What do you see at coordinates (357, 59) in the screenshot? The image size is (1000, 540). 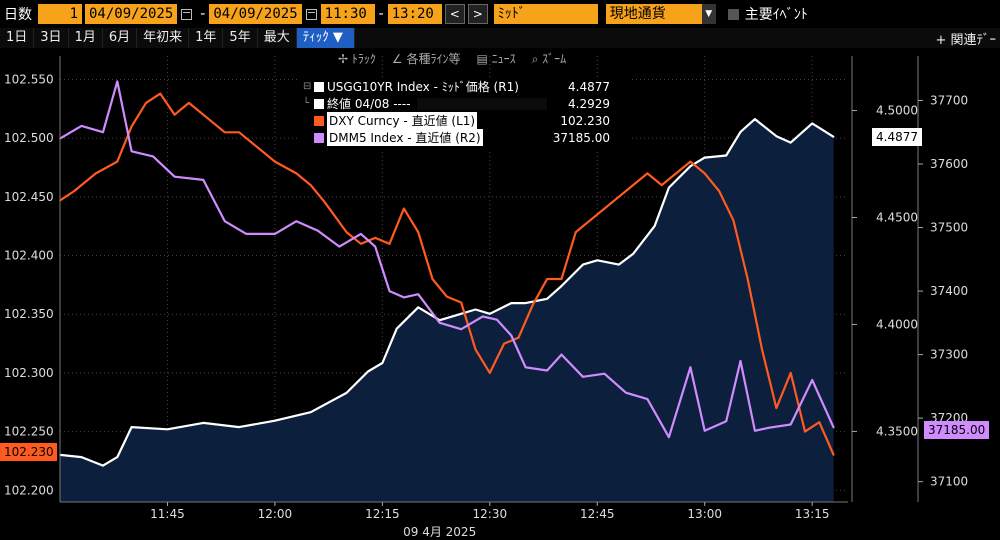 I see `track-tool-button: ✢ ﾄﾗｯｸ` at bounding box center [357, 59].